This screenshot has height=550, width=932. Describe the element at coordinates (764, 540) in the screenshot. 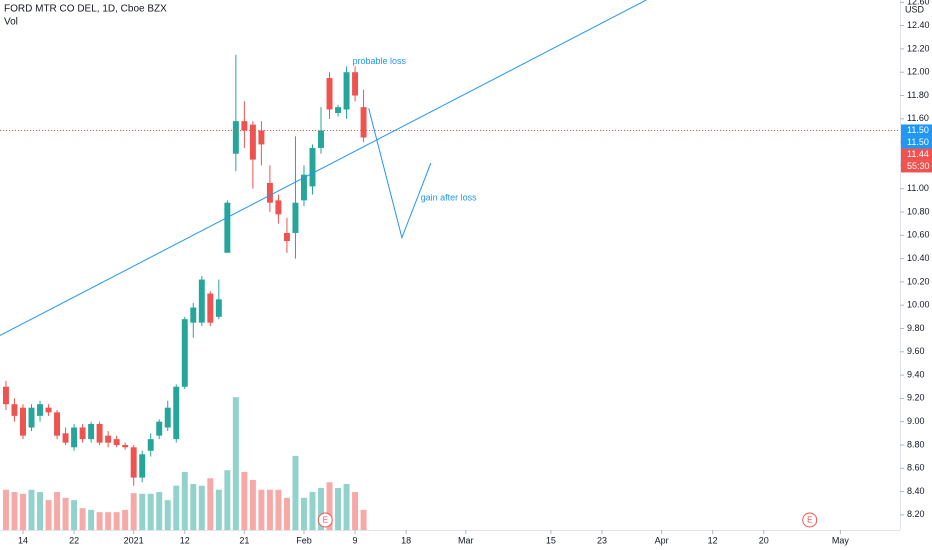

I see `x-tick-label: 20` at that location.